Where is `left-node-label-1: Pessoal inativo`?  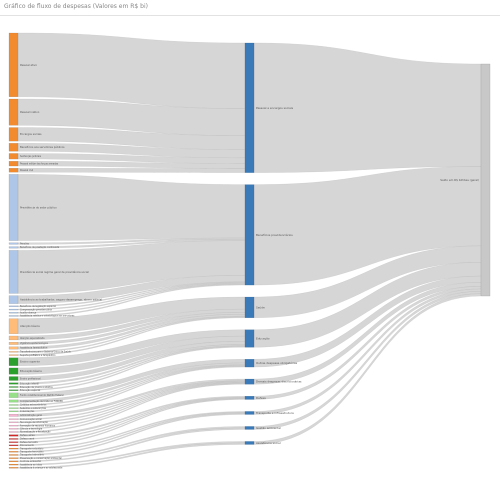
left-node-label-1: Pessoal inativo is located at coordinates (30, 112).